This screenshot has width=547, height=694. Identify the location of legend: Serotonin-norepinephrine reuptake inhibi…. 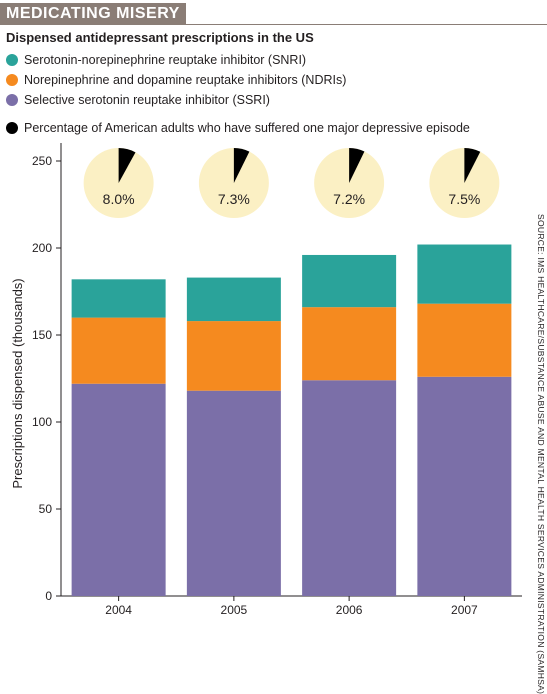
(238, 94).